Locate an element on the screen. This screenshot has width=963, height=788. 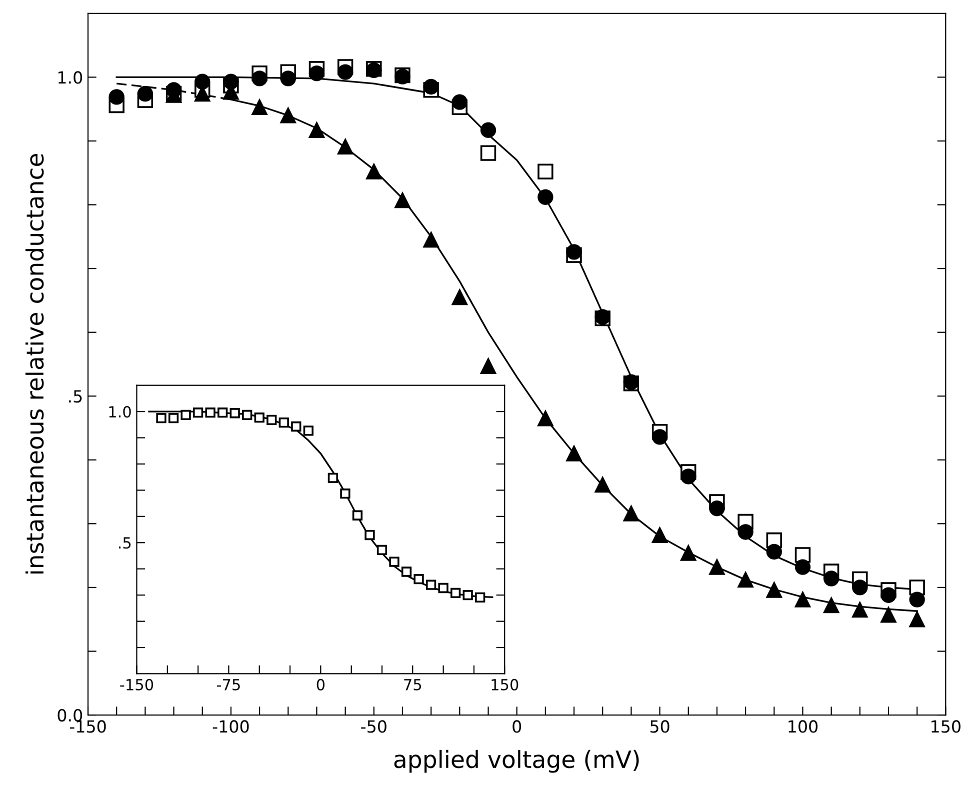
x-tick-label: 50 is located at coordinates (660, 726).